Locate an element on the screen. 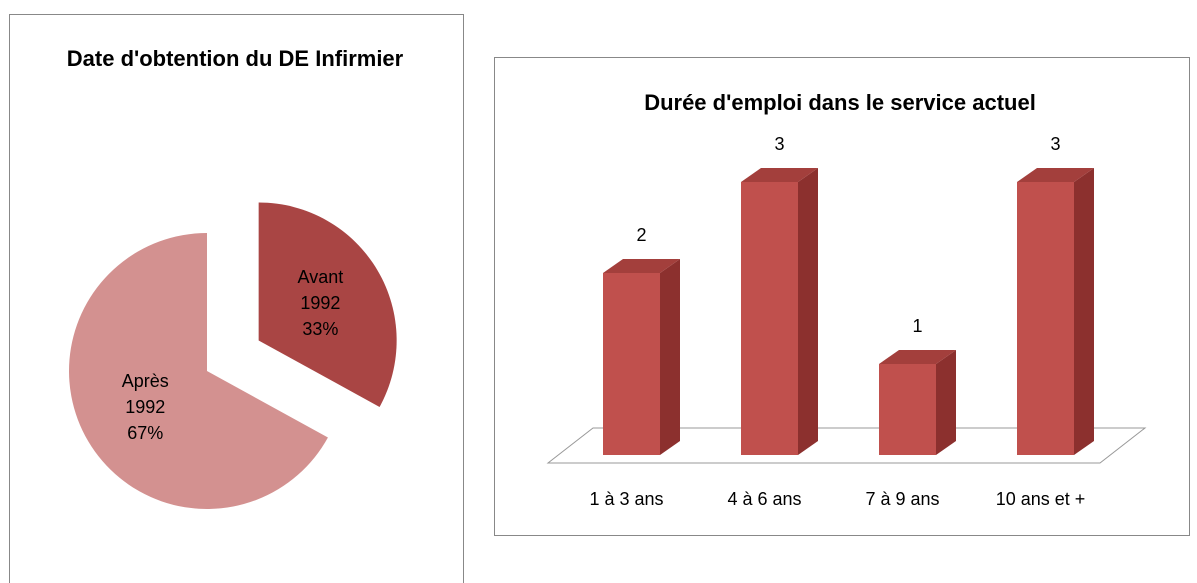 Image resolution: width=1197 pixels, height=583 pixels. x-tick-label: 1 à 3 ans is located at coordinates (626, 499).